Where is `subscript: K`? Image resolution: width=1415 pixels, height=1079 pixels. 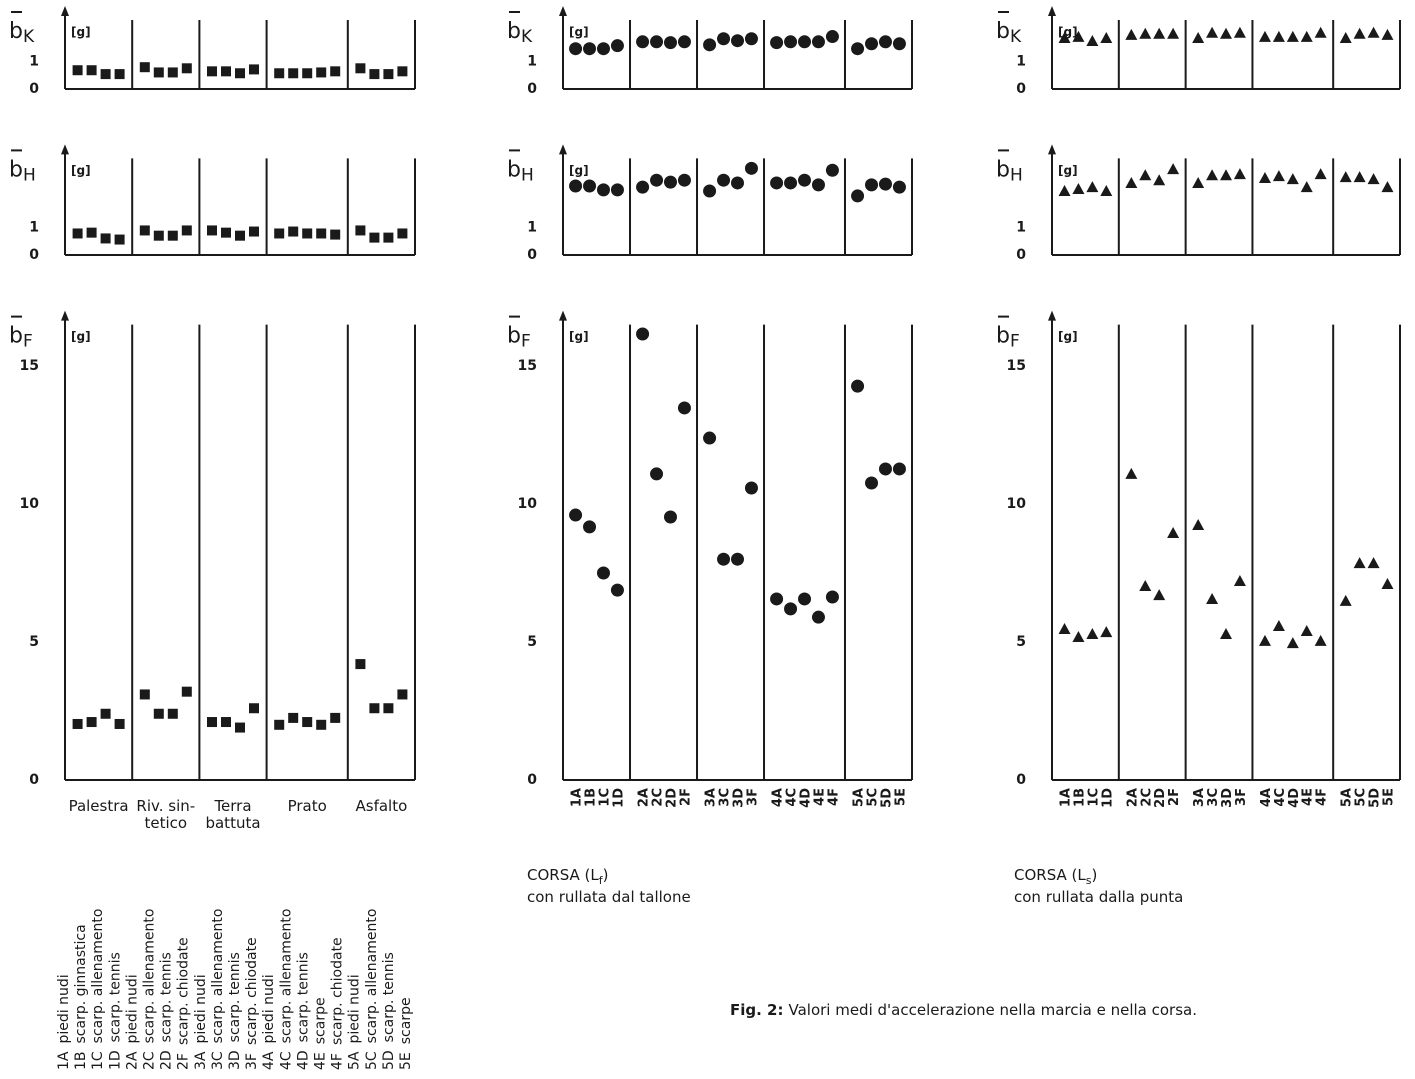 subscript: K is located at coordinates (29, 37).